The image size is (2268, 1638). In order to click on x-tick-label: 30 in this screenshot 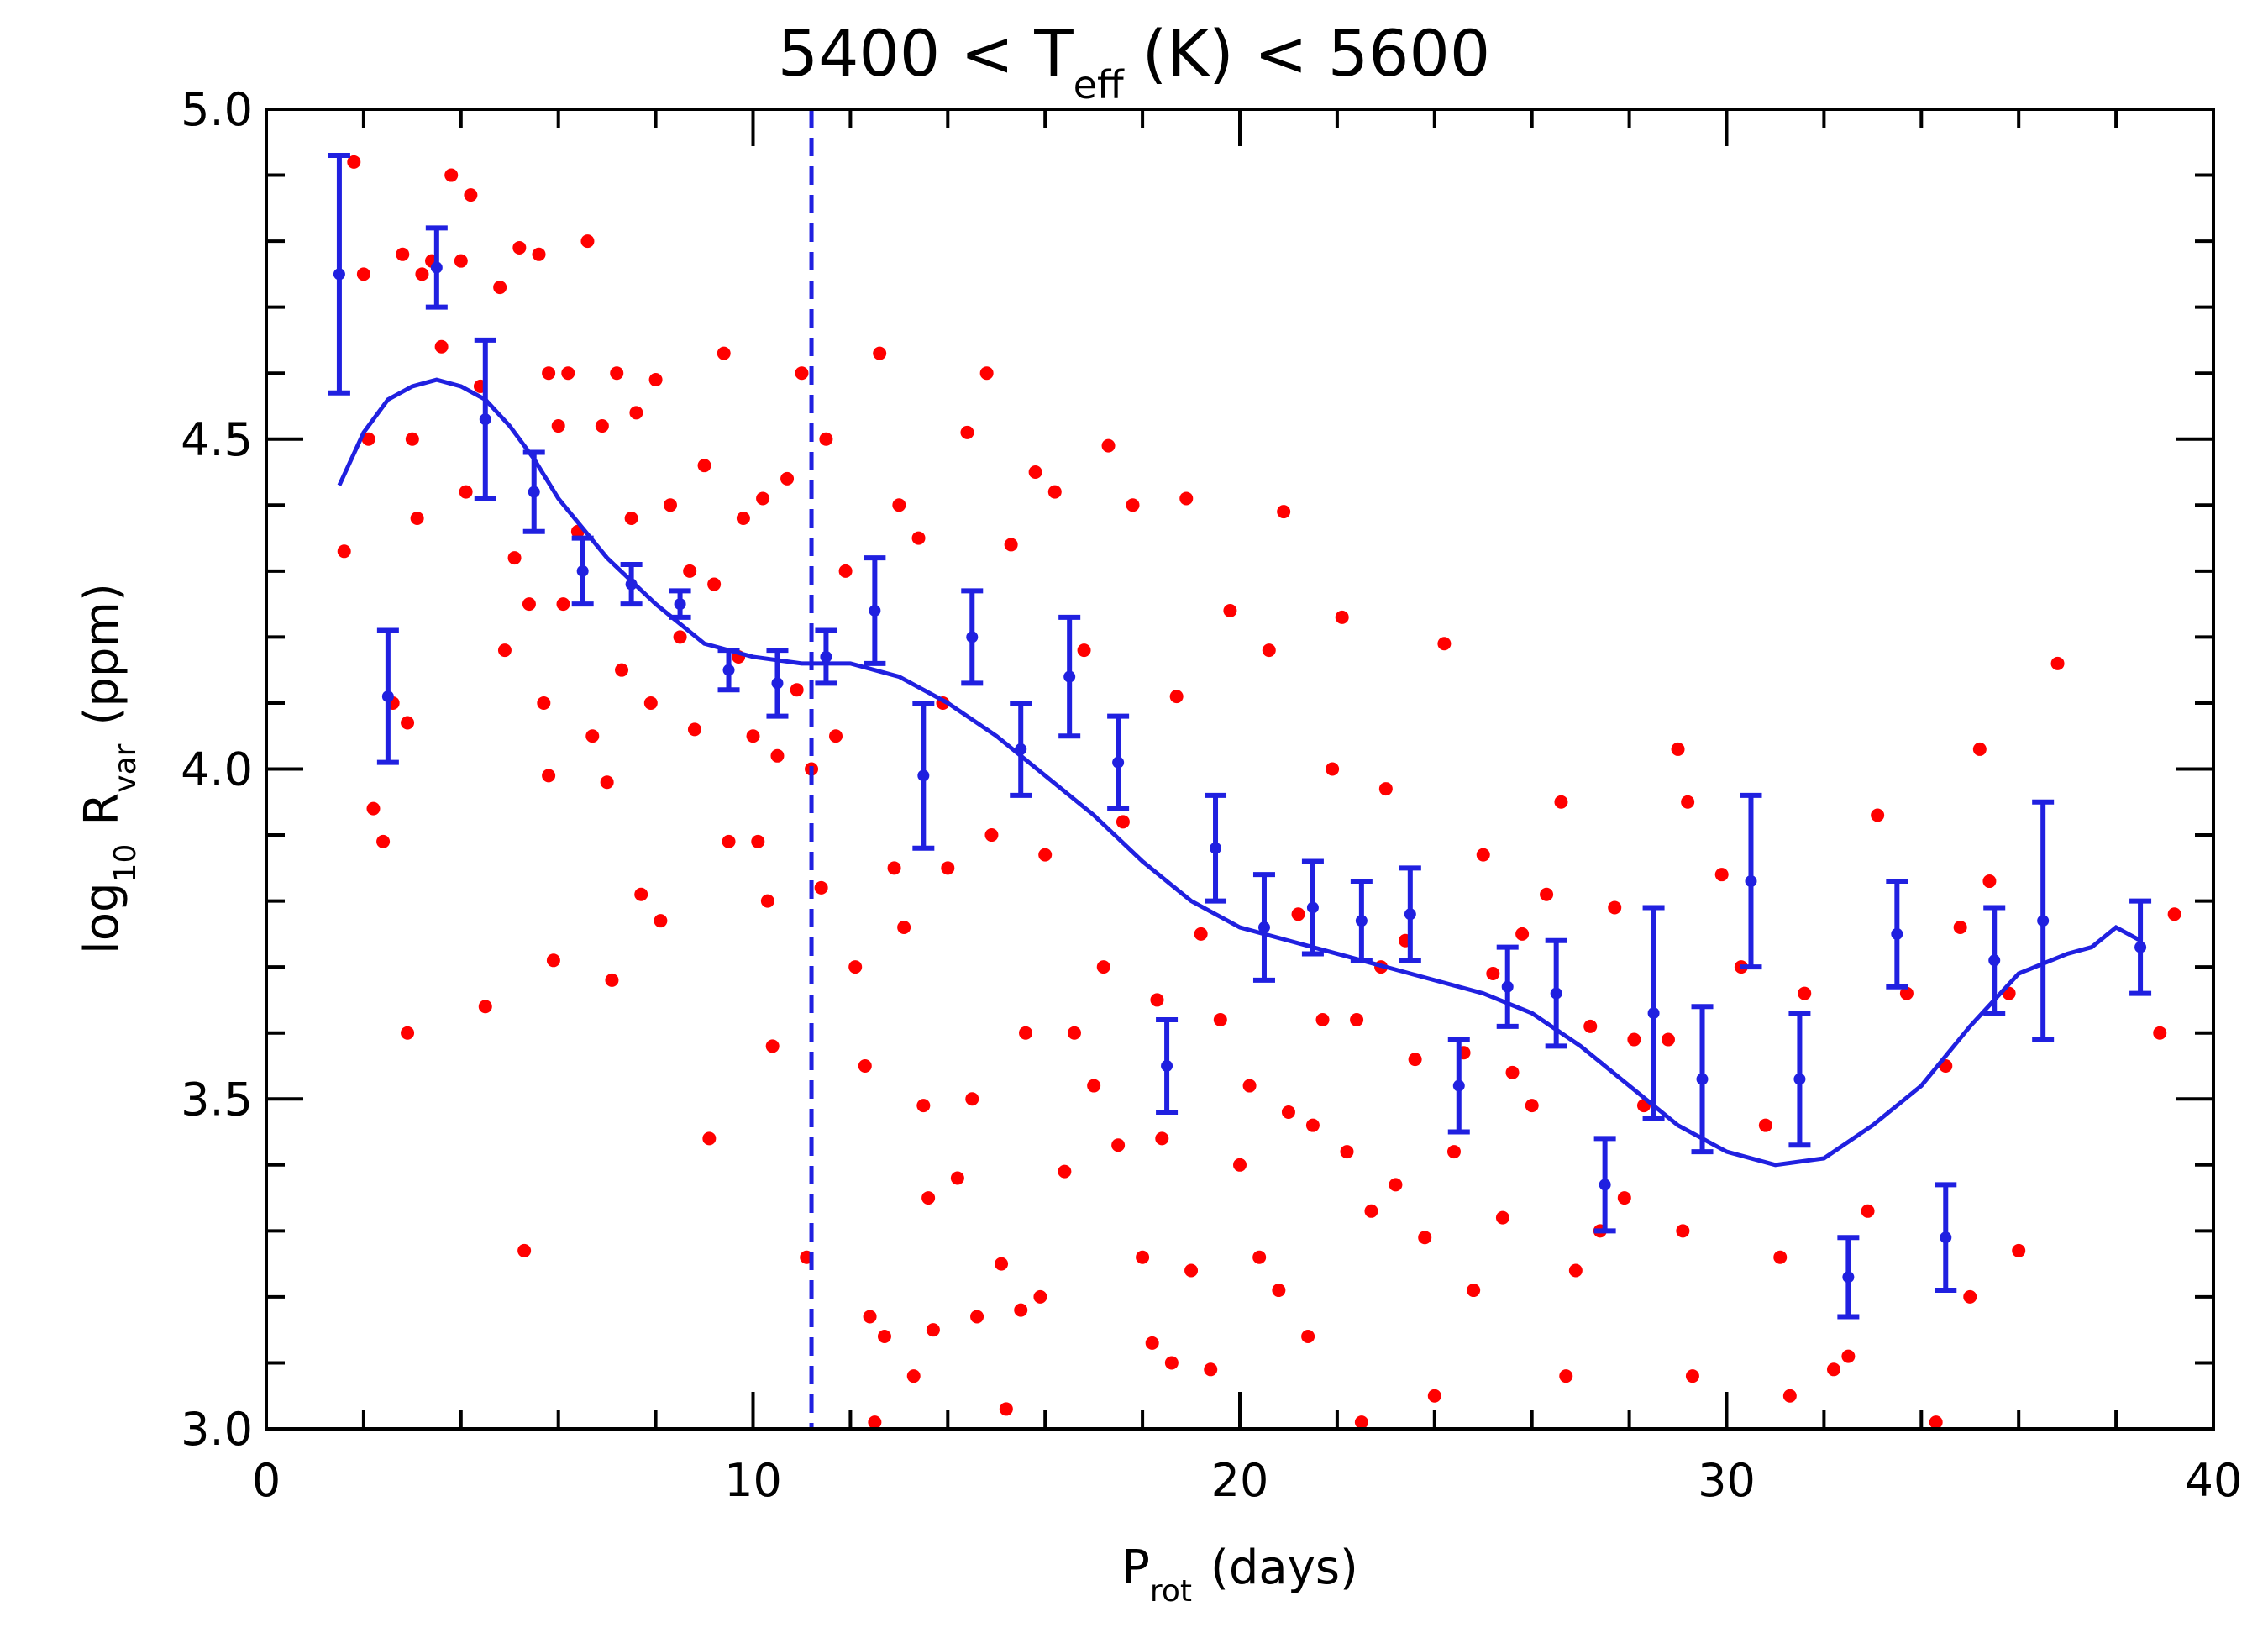, I will do `click(1727, 1480)`.